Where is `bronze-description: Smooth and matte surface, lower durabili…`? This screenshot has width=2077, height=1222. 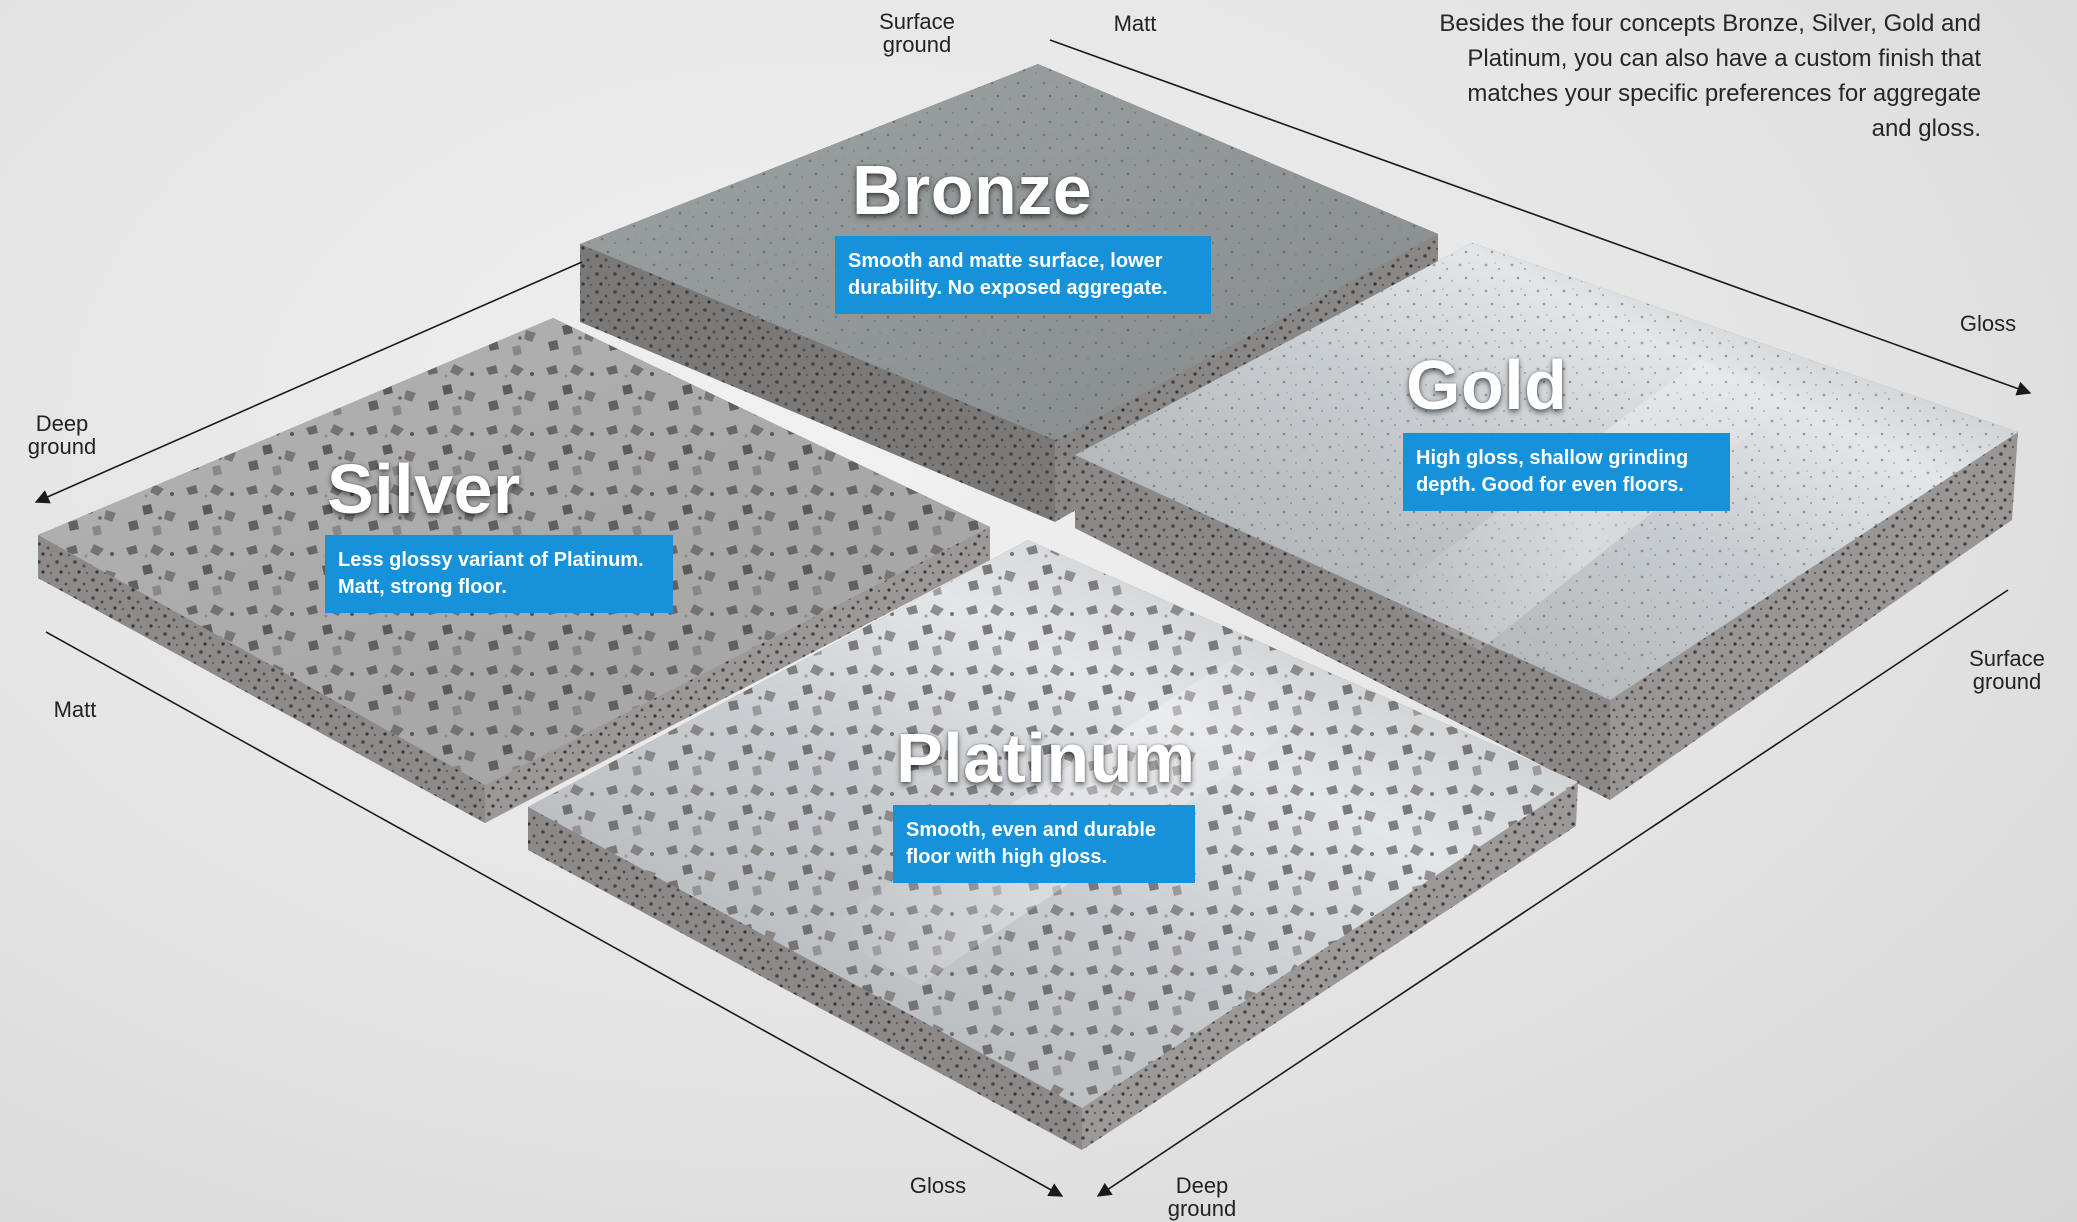
bronze-description: Smooth and matte surface, lower durabili… is located at coordinates (1023, 275).